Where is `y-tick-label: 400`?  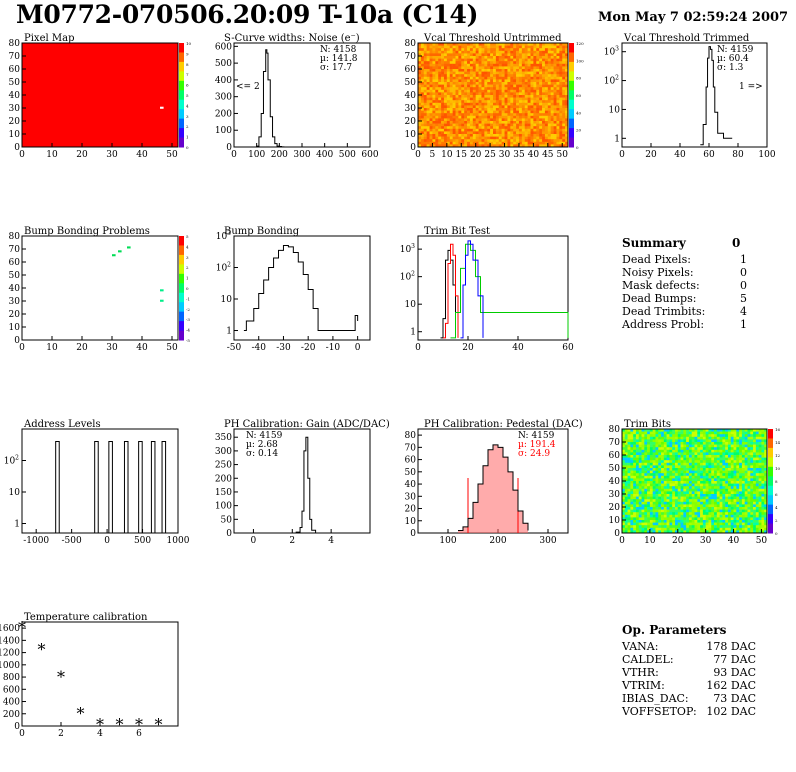 y-tick-label: 400 is located at coordinates (11, 703).